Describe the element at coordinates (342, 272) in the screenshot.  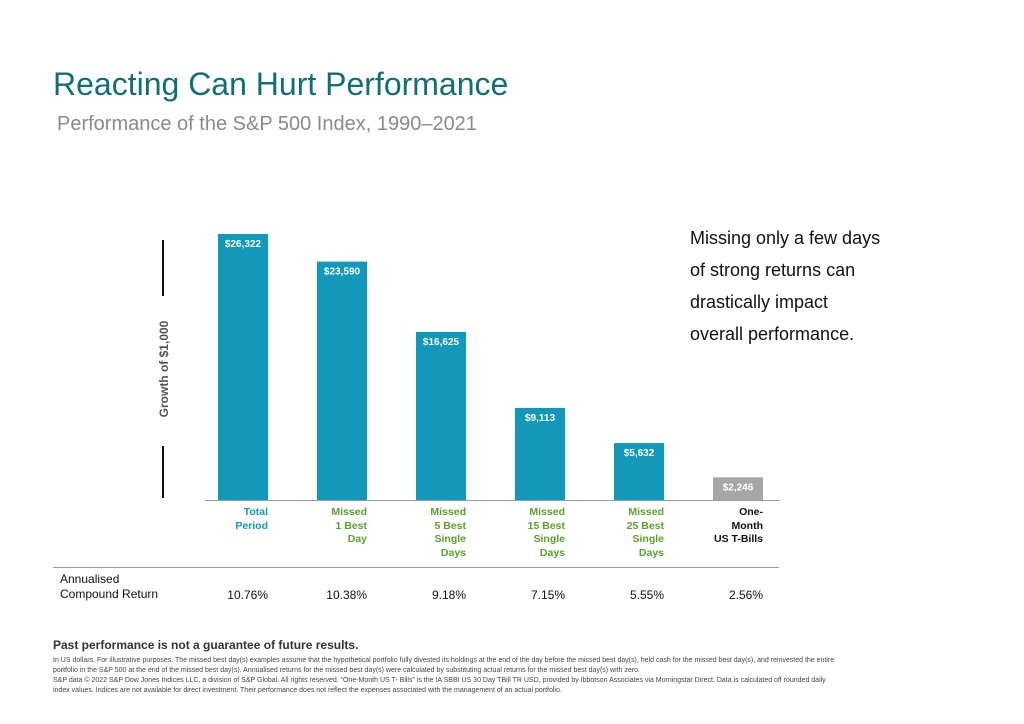
I see `bar-value-label-1: $23,590` at that location.